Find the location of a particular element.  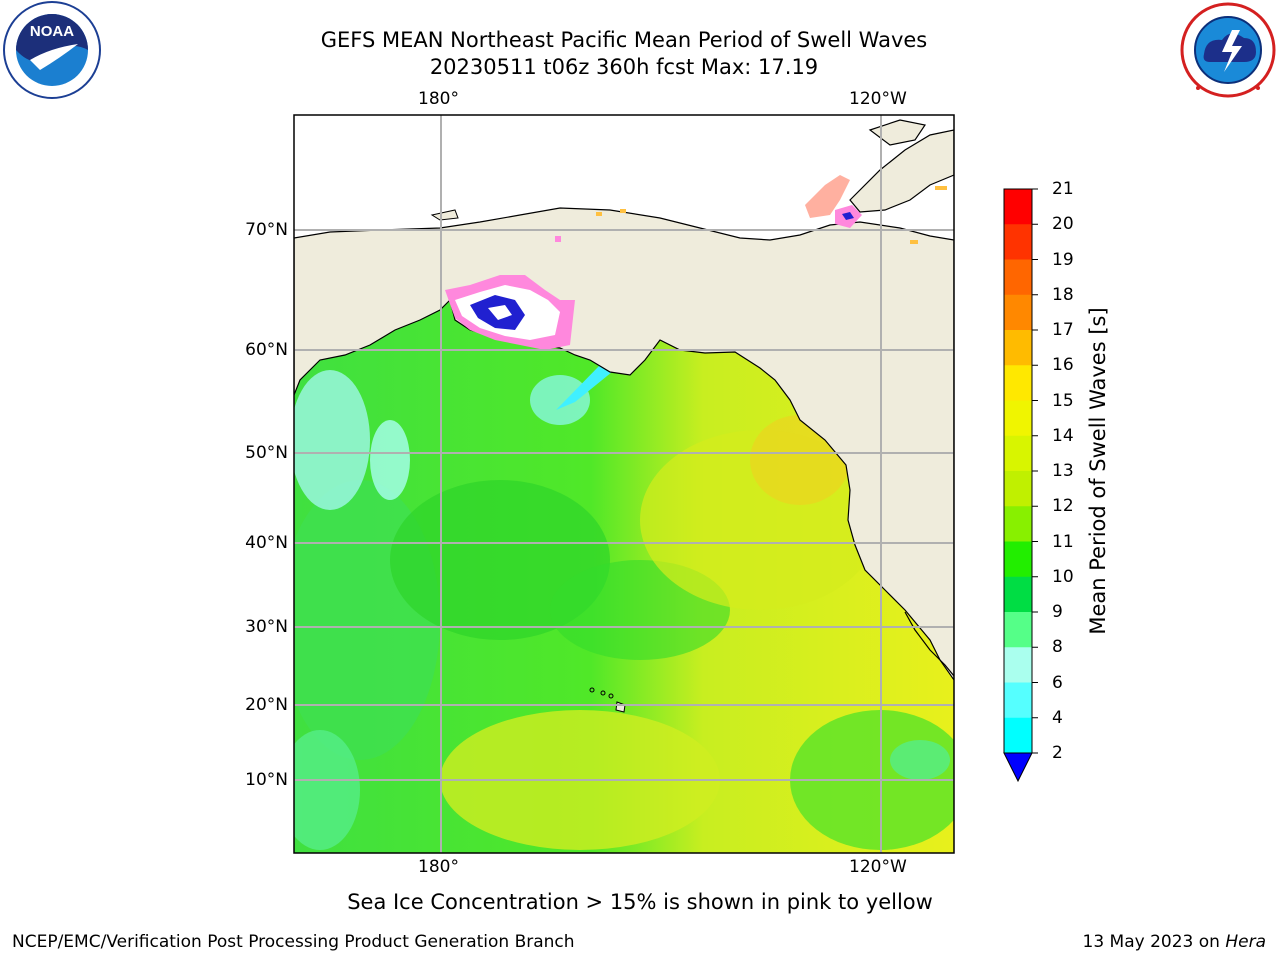

lon-label-top-120w: 120°W is located at coordinates (878, 99).